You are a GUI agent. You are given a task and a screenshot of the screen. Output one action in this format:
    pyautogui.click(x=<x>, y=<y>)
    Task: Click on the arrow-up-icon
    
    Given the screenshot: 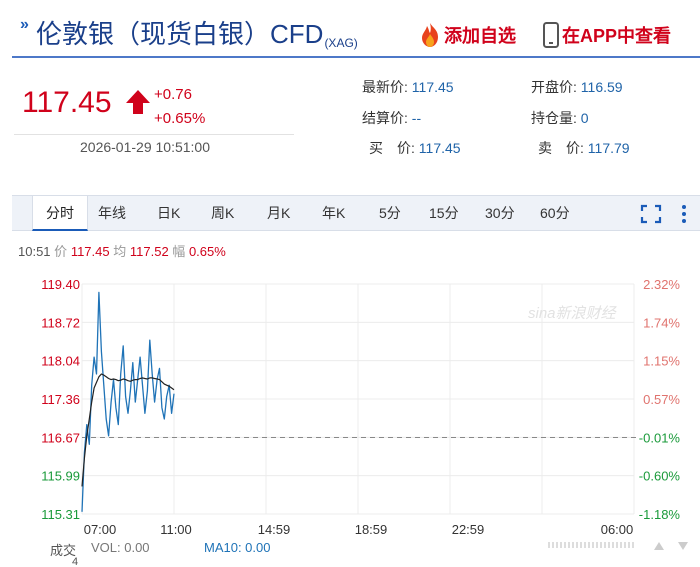 What is the action you would take?
    pyautogui.click(x=138, y=102)
    